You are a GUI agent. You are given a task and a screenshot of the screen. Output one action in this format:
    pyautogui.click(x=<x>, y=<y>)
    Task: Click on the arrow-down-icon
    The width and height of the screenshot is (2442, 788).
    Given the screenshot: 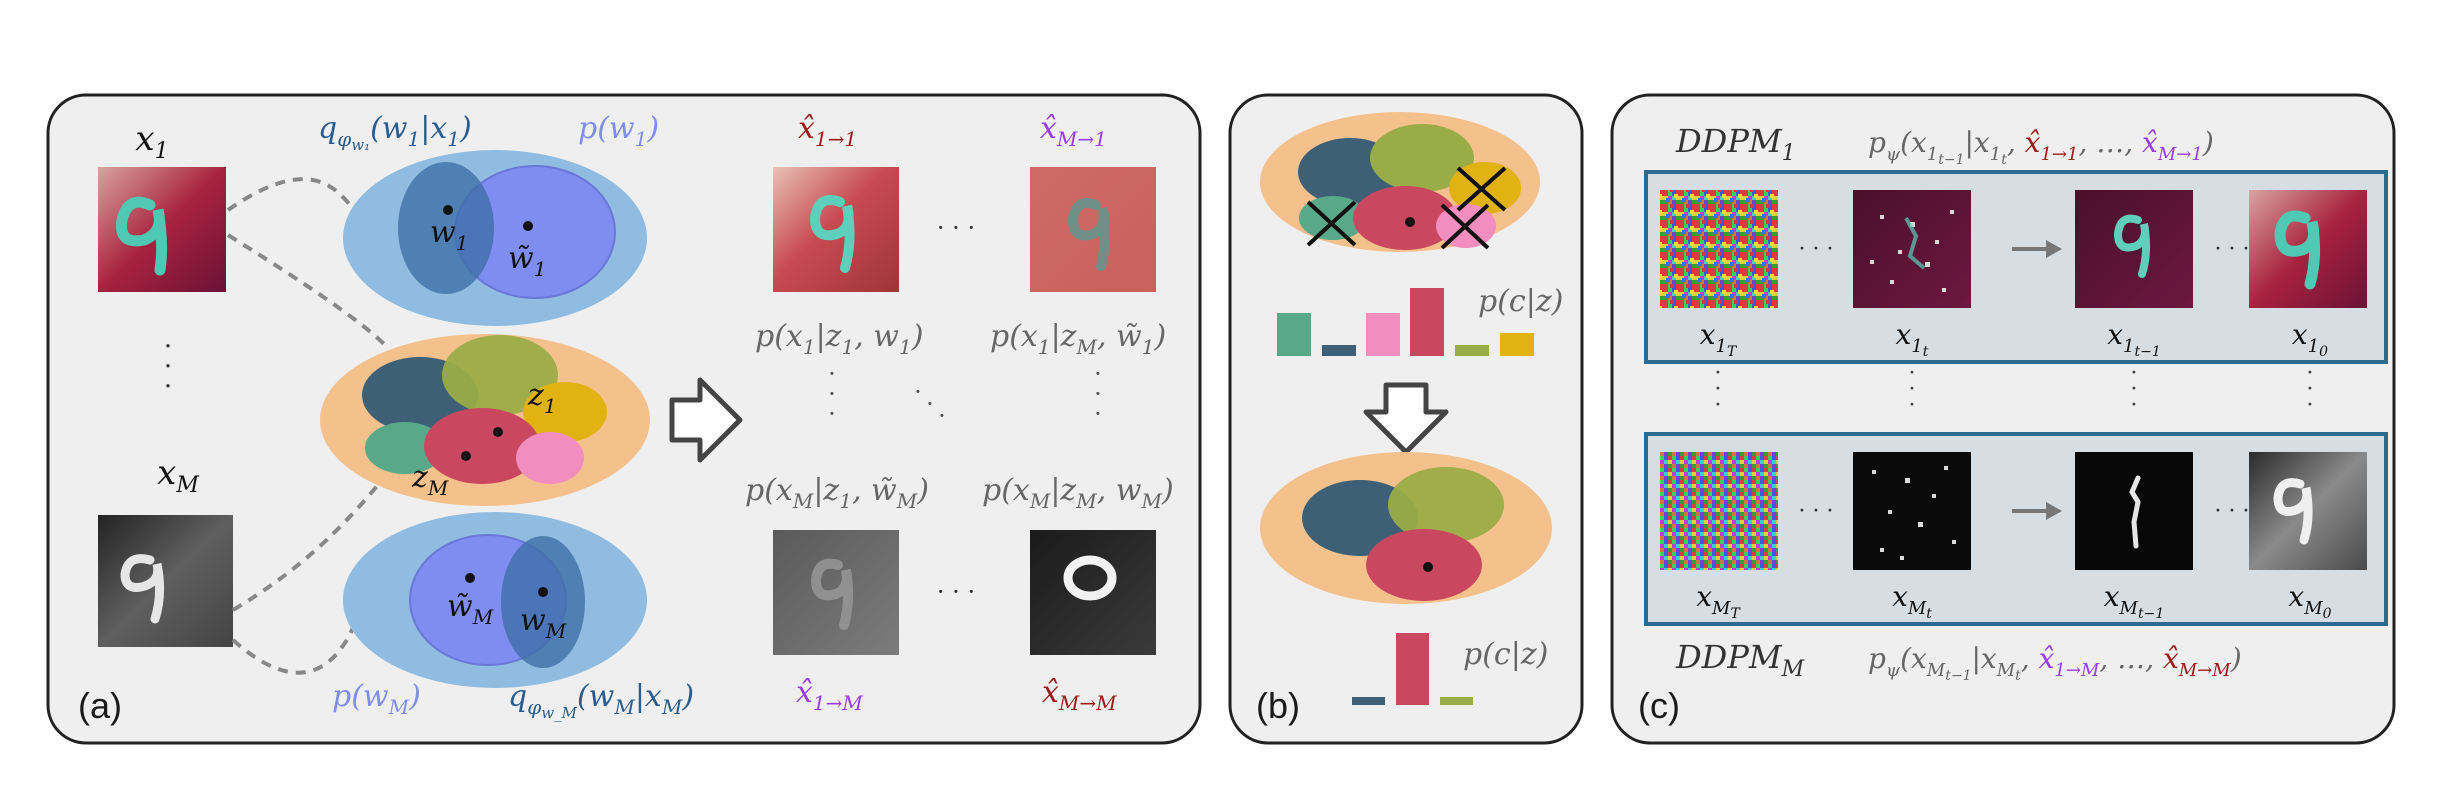 What is the action you would take?
    pyautogui.click(x=1406, y=418)
    